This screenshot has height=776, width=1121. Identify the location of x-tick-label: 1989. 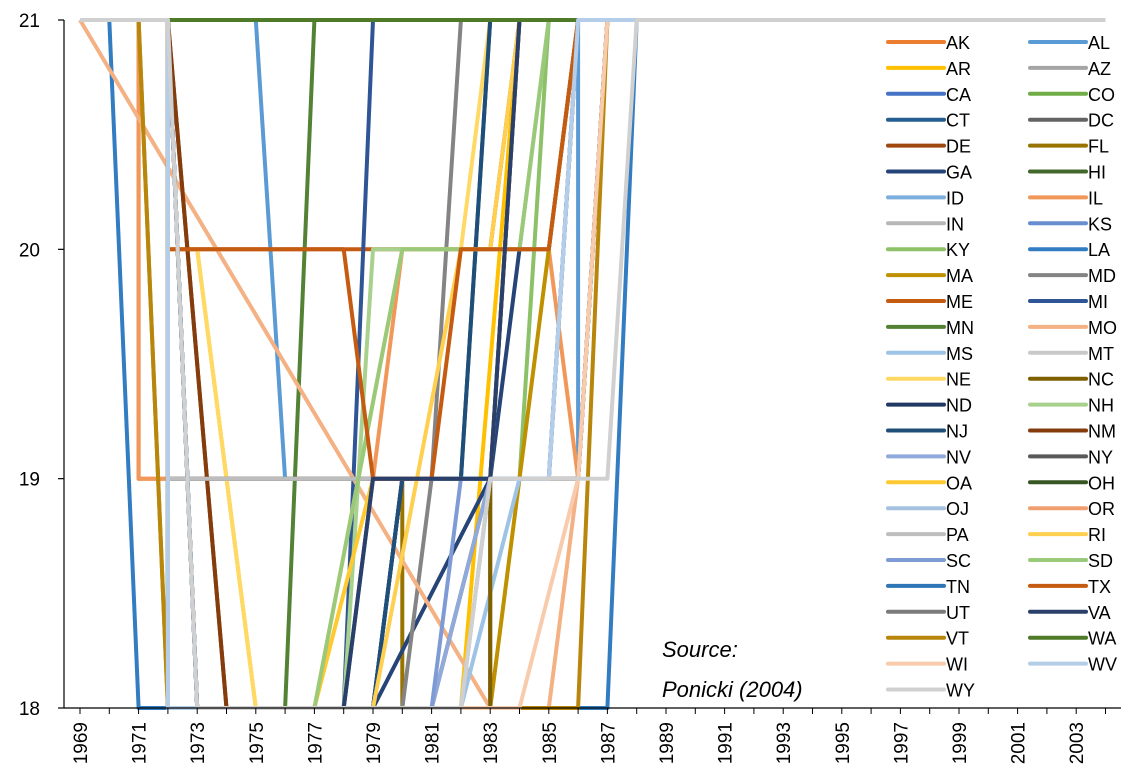
(667, 743).